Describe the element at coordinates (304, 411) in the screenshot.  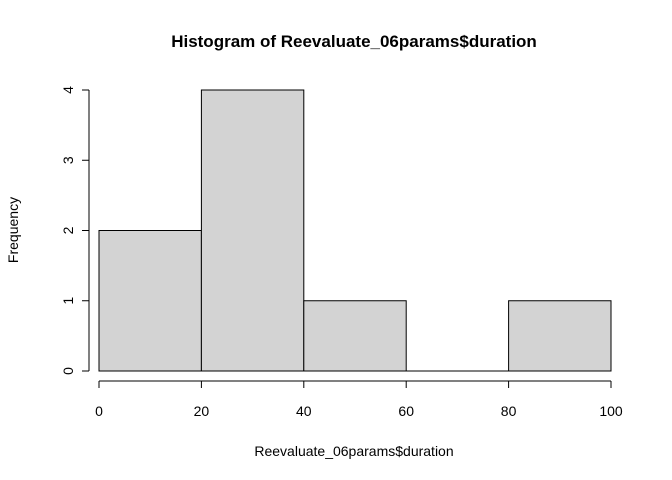
I see `x-tick-label-2: 40` at that location.